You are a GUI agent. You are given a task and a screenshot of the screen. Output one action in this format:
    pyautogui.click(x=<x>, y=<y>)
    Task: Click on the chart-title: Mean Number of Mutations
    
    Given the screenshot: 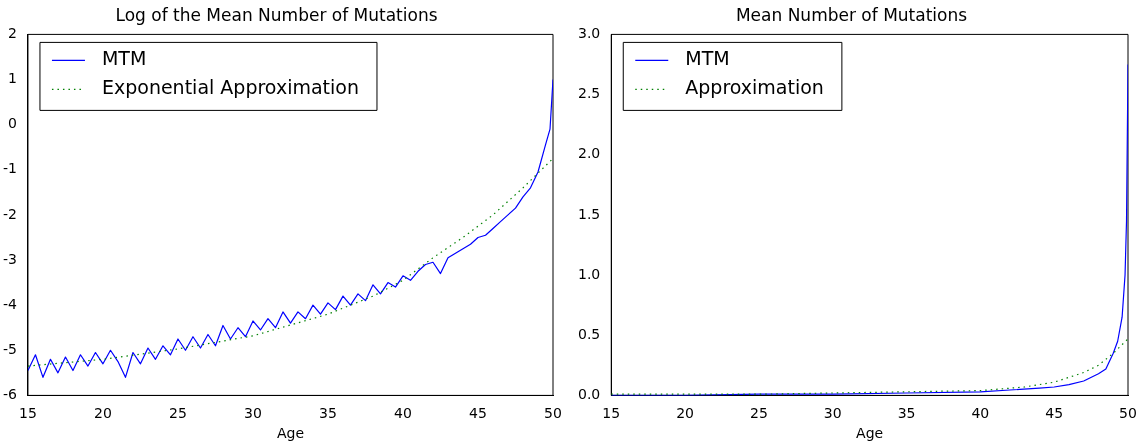 What is the action you would take?
    pyautogui.click(x=851, y=14)
    